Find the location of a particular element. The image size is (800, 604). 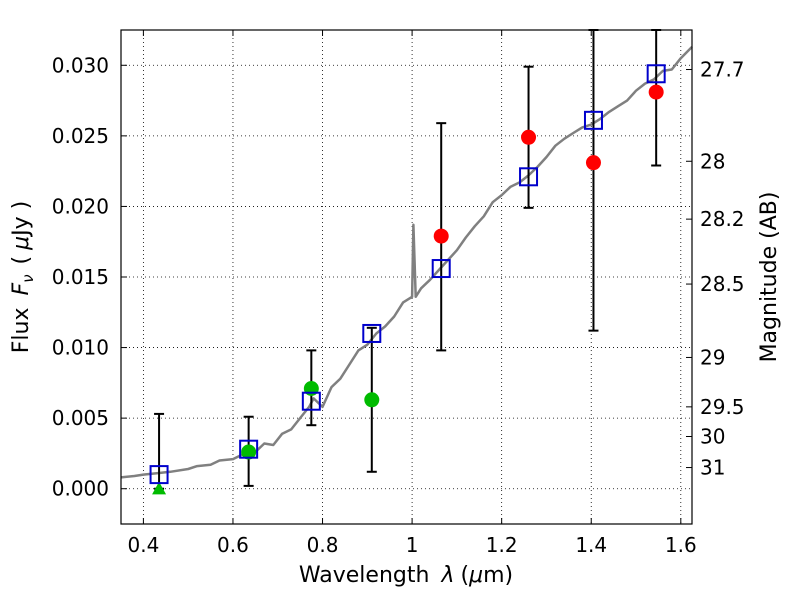

y-axis-ticks: 0.000 0.005 0.010 0.015 0.020 0.025 0.030 is located at coordinates (89, 277).